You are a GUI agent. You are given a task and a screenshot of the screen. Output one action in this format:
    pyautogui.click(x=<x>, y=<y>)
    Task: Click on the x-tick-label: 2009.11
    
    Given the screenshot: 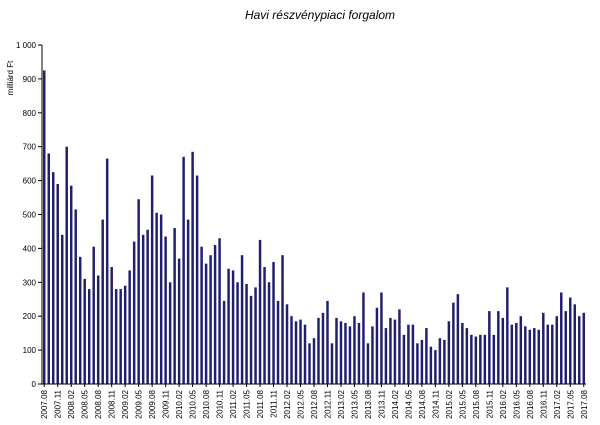 What is the action you would take?
    pyautogui.click(x=166, y=403)
    